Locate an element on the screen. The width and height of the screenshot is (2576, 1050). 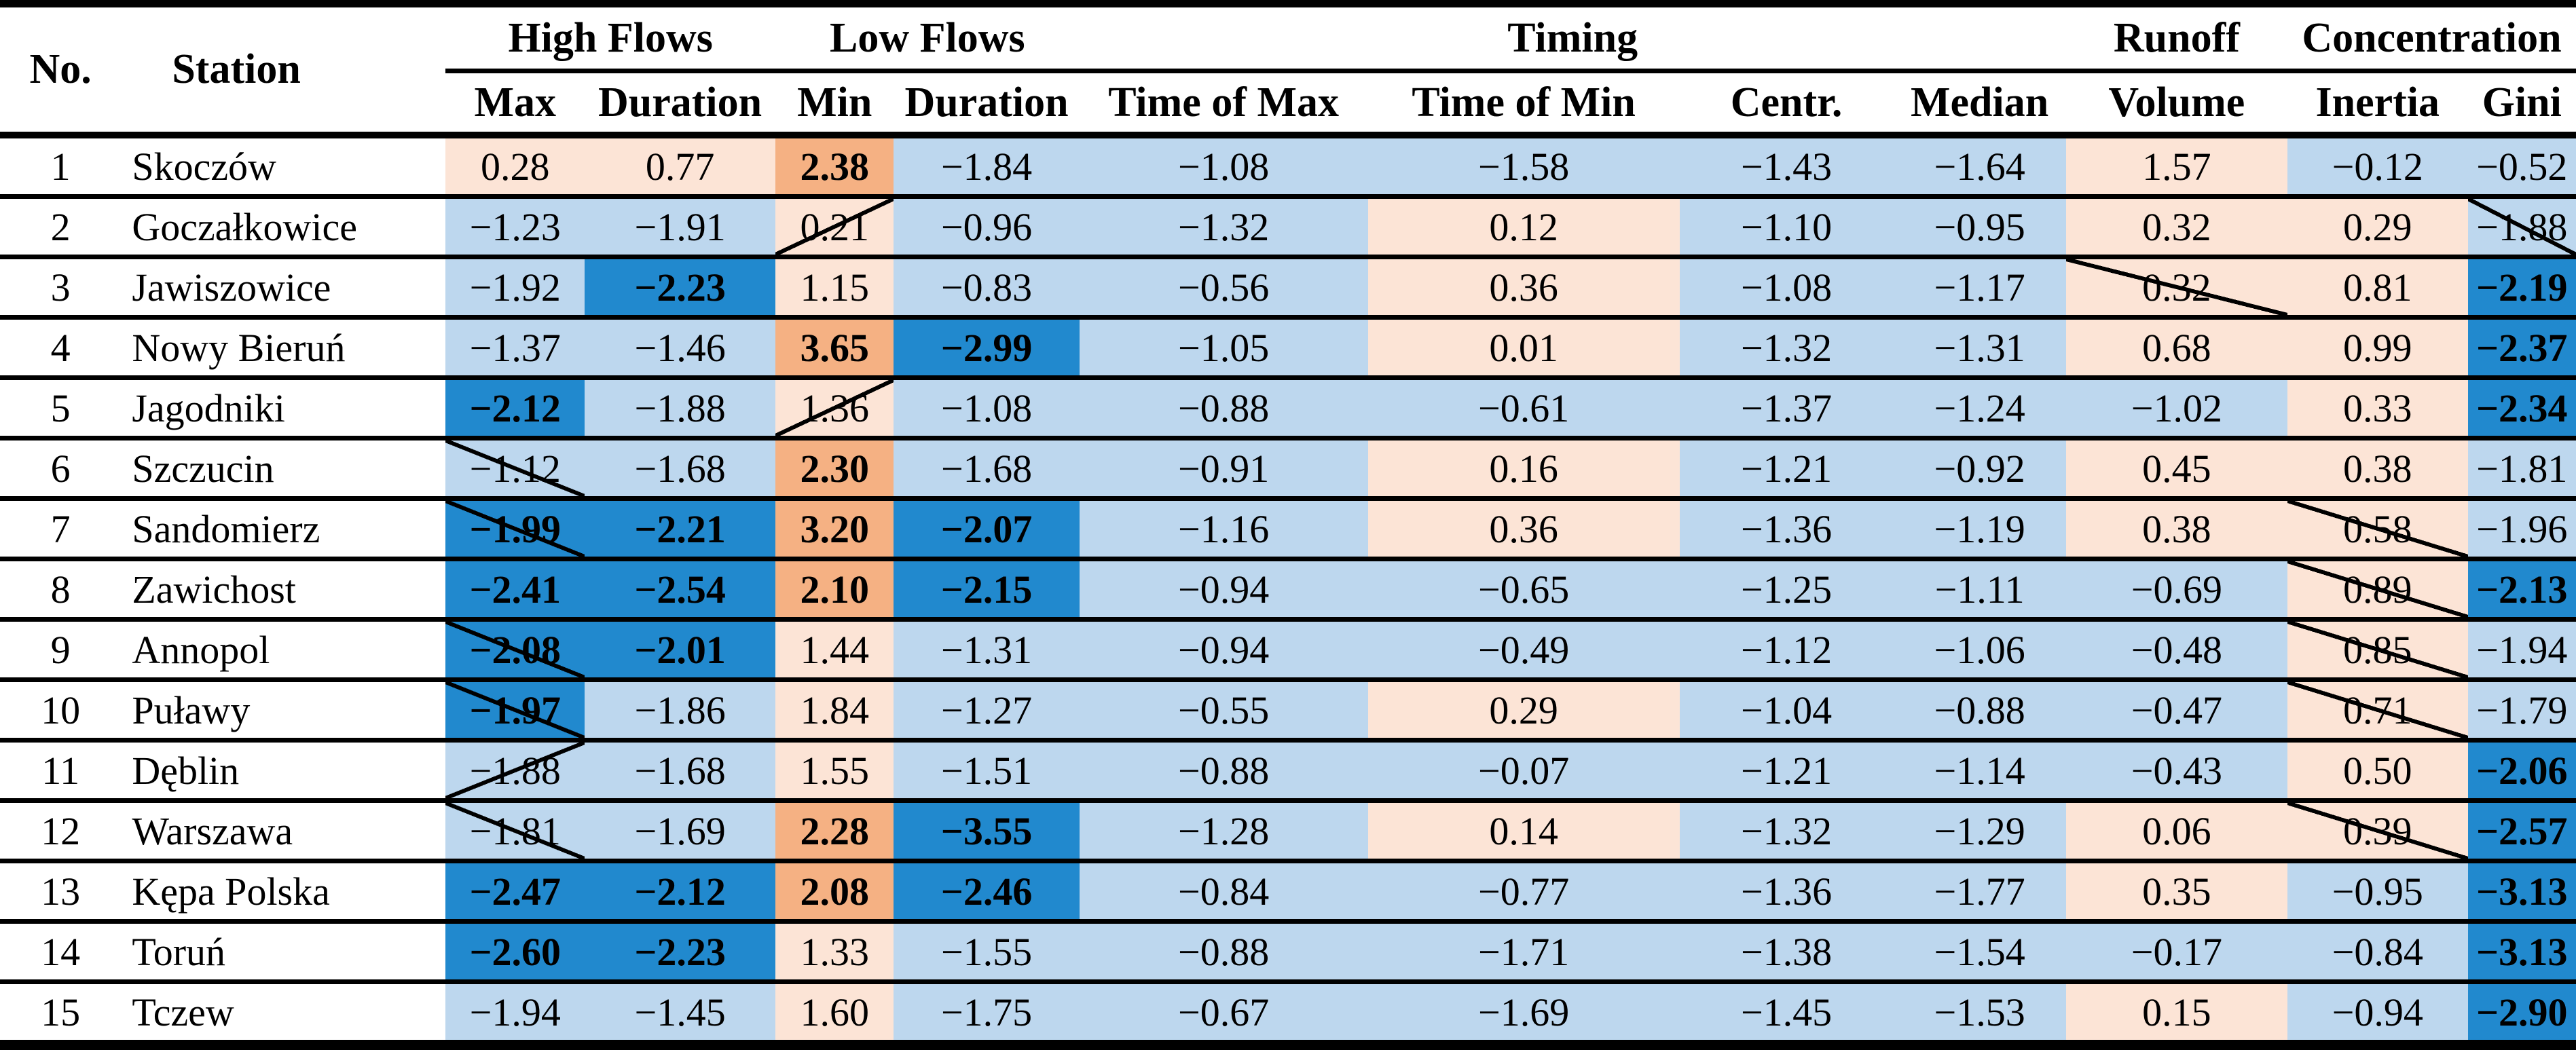
cell-gini: −0.52 is located at coordinates (2521, 167).